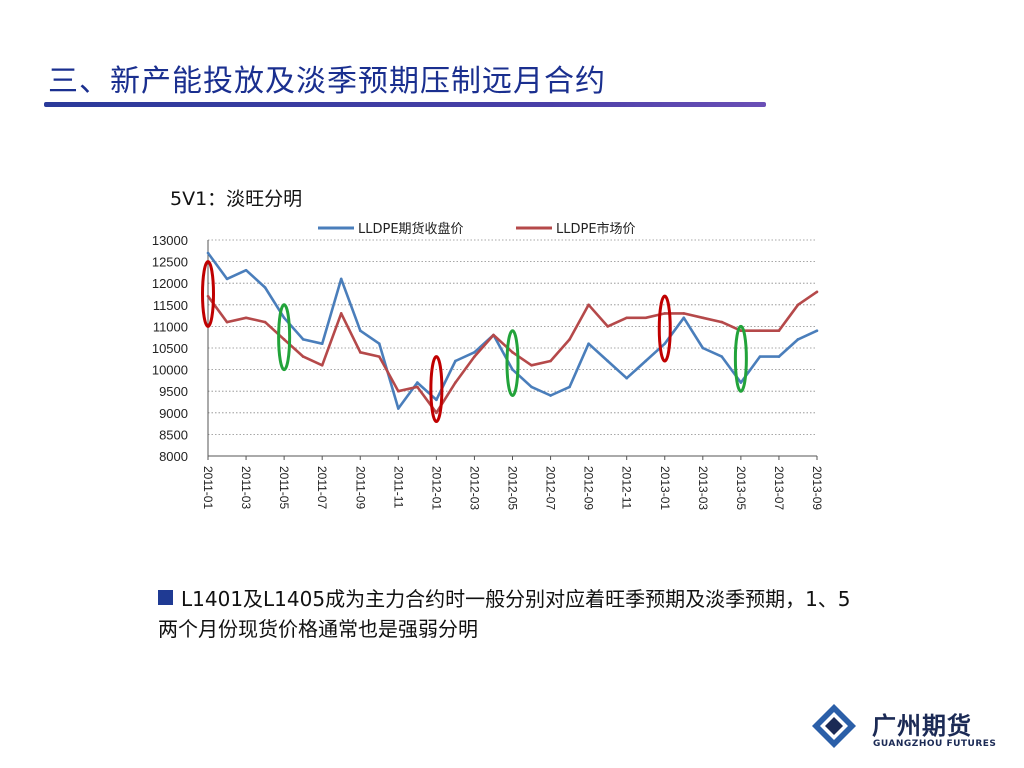 The width and height of the screenshot is (1024, 768). What do you see at coordinates (551, 488) in the screenshot?
I see `x-tick-label: 2012-07` at bounding box center [551, 488].